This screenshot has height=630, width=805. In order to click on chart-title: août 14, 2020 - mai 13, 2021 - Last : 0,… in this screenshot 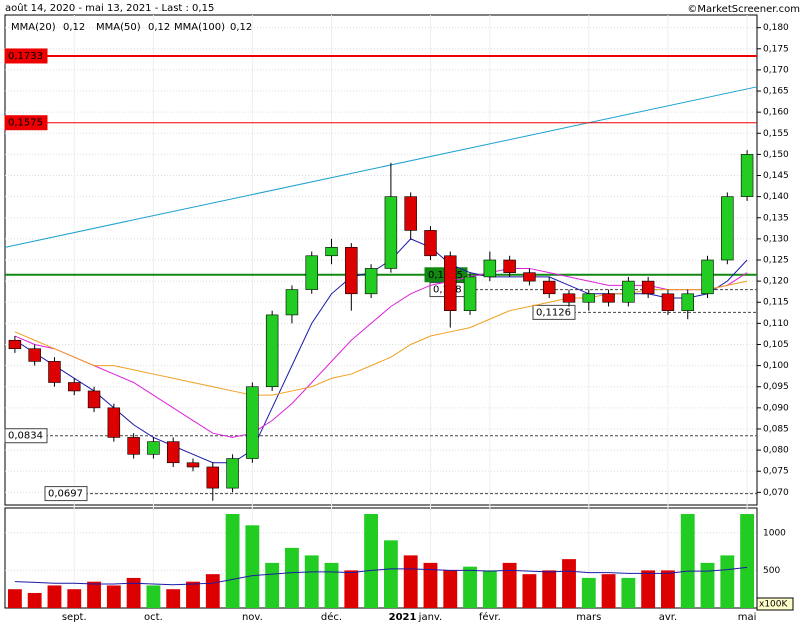, I will do `click(109, 8)`.